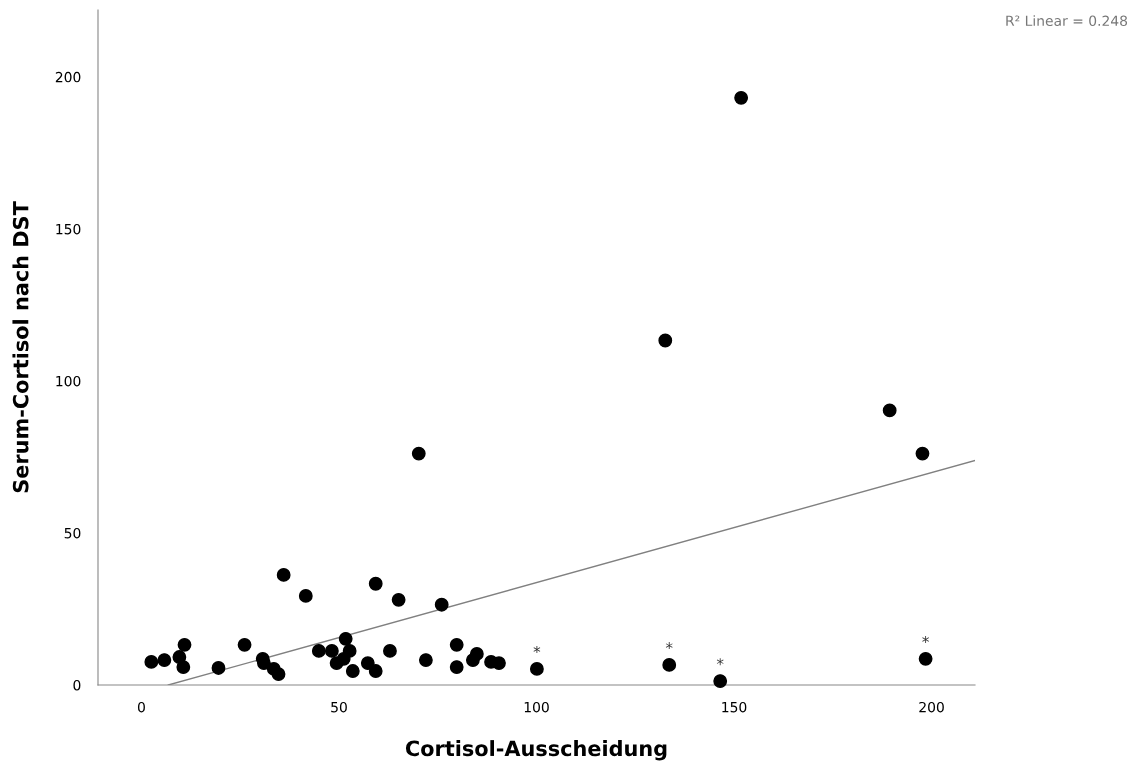 This screenshot has height=762, width=1134. What do you see at coordinates (931, 707) in the screenshot?
I see `x-tick-label: 200` at bounding box center [931, 707].